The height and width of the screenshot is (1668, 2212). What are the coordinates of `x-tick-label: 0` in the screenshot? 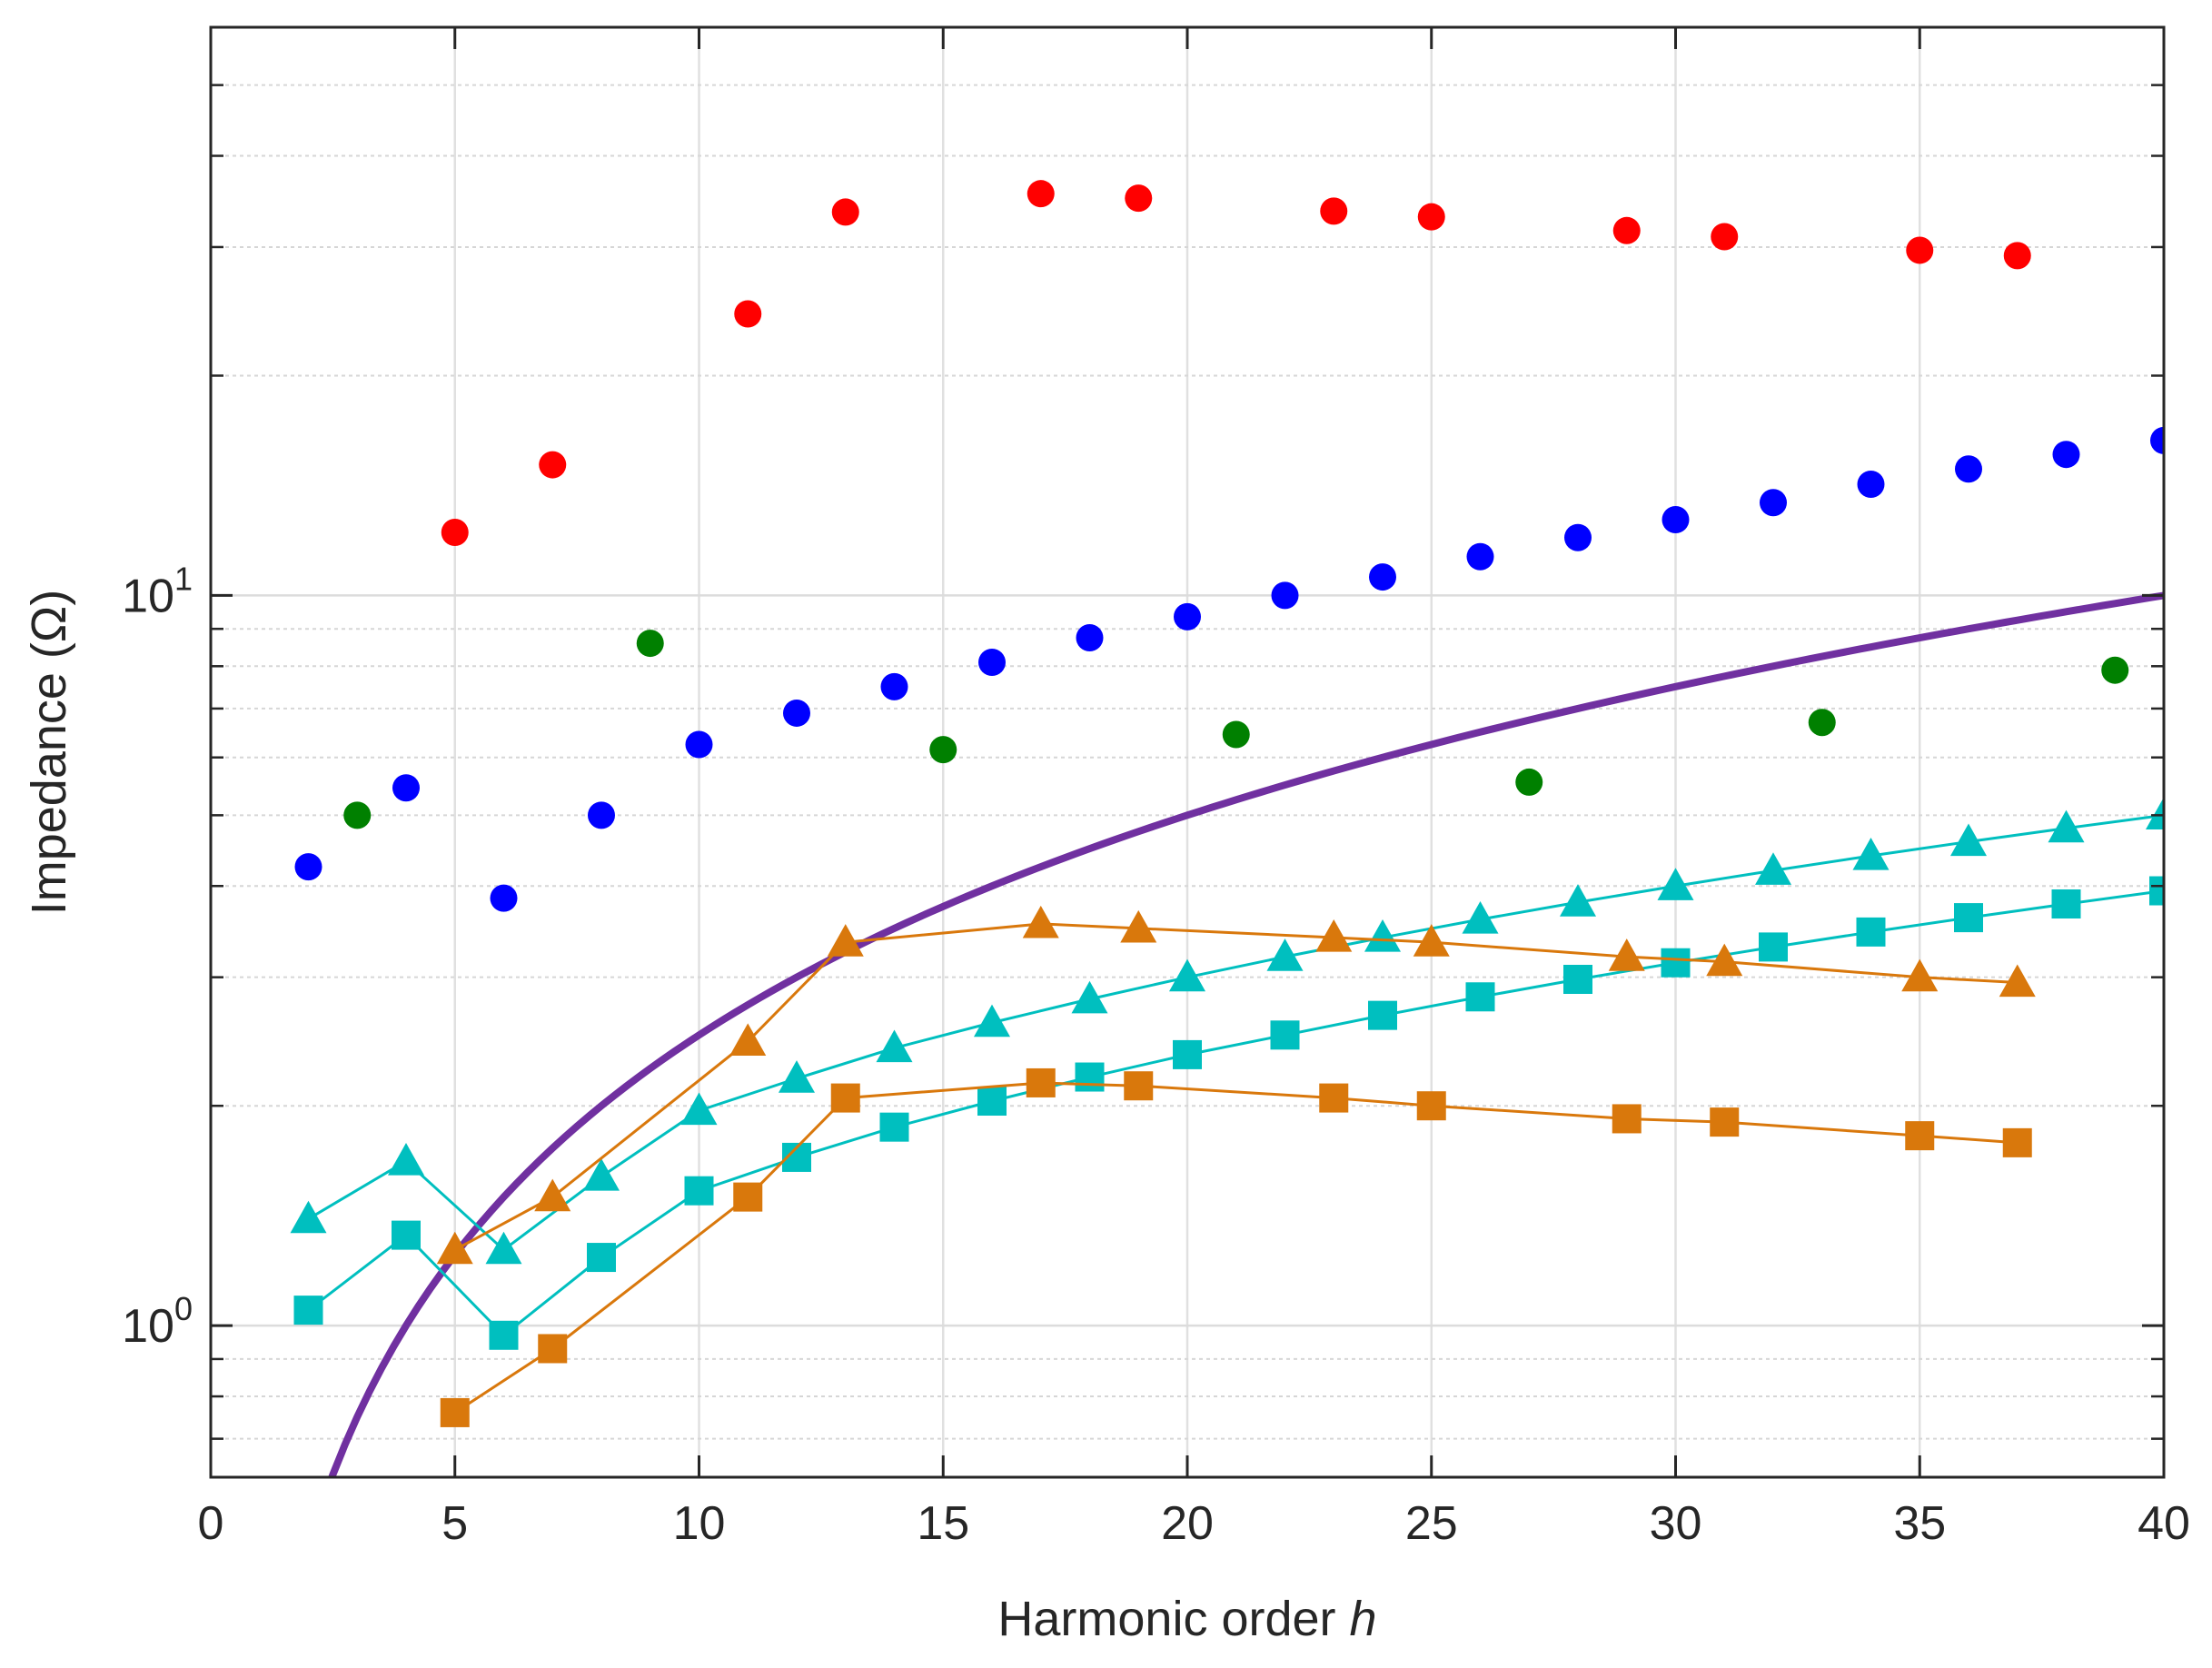 It's located at (211, 1523).